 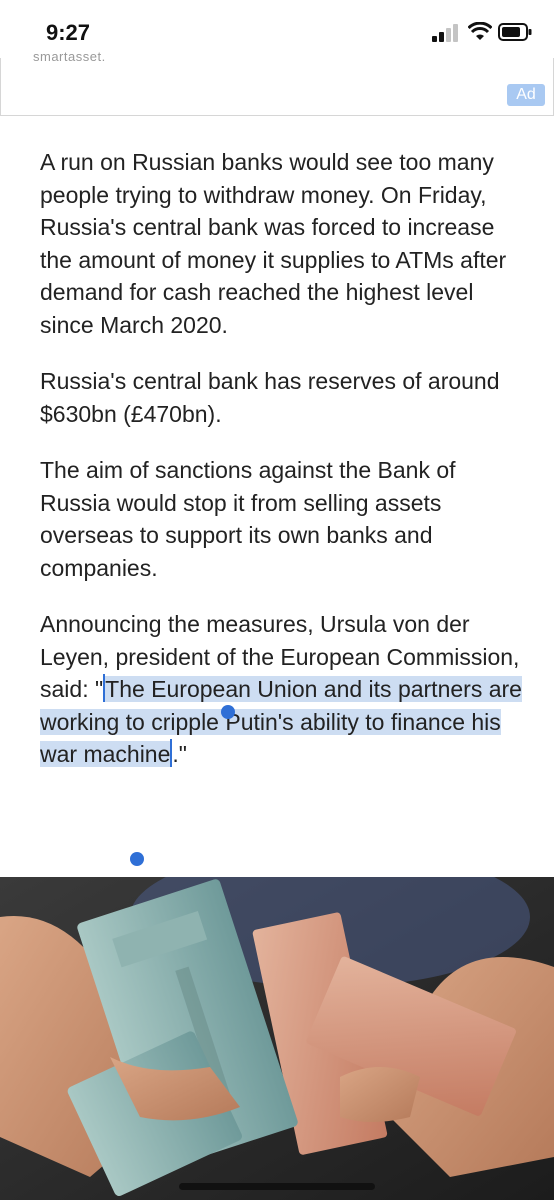 I want to click on selection-start-caret, so click(x=104, y=688).